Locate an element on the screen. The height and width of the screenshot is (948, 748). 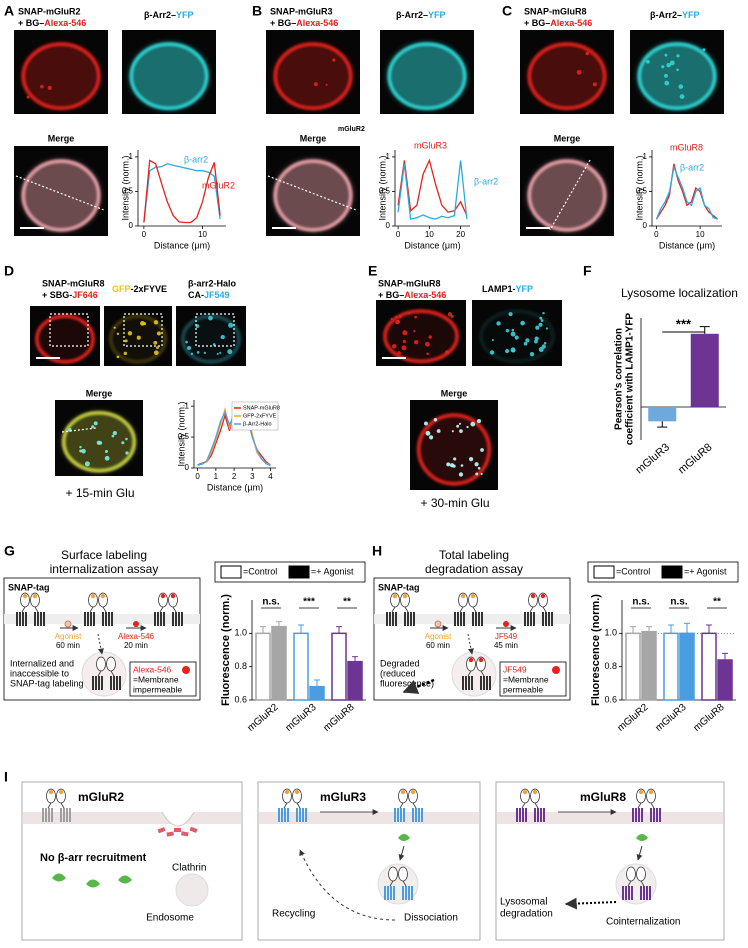
label: Agonist is located at coordinates (438, 636).